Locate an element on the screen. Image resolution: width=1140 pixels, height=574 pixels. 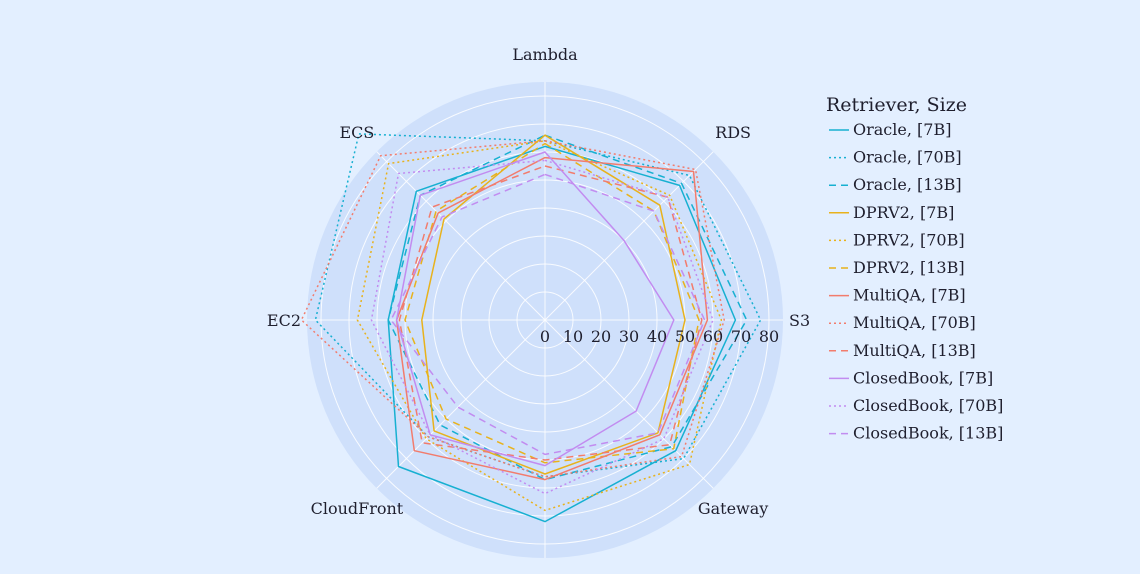
legend-label: ClosedBook, [13B] is located at coordinates (928, 433).